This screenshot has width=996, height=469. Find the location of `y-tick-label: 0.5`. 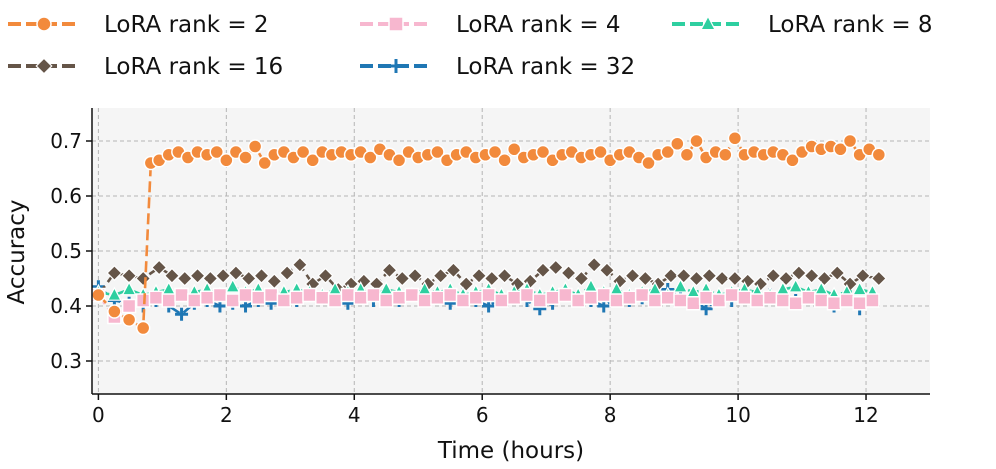

y-tick-label: 0.5 is located at coordinates (66, 251).